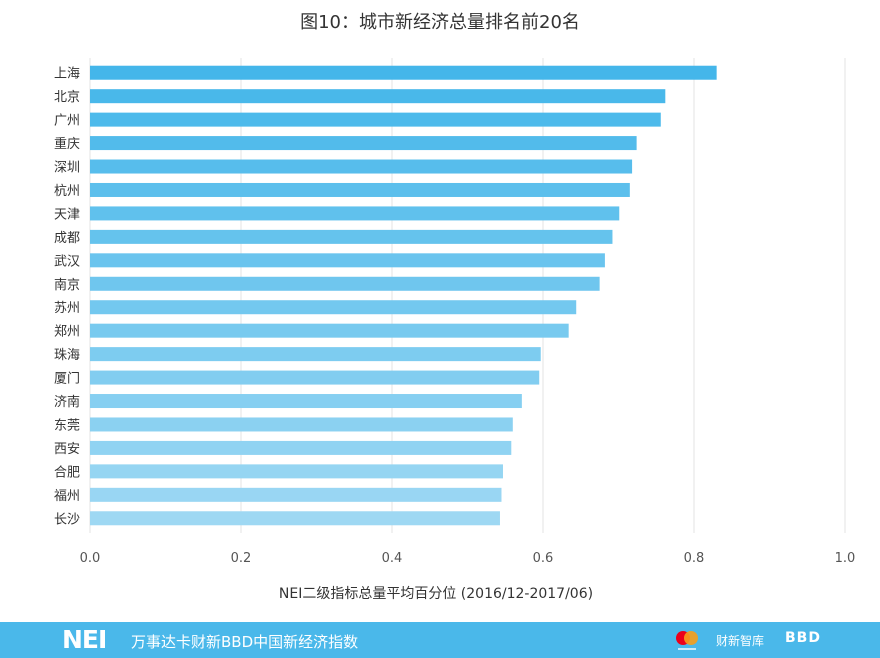 Image resolution: width=880 pixels, height=658 pixels. I want to click on category-label: 南京, so click(67, 285).